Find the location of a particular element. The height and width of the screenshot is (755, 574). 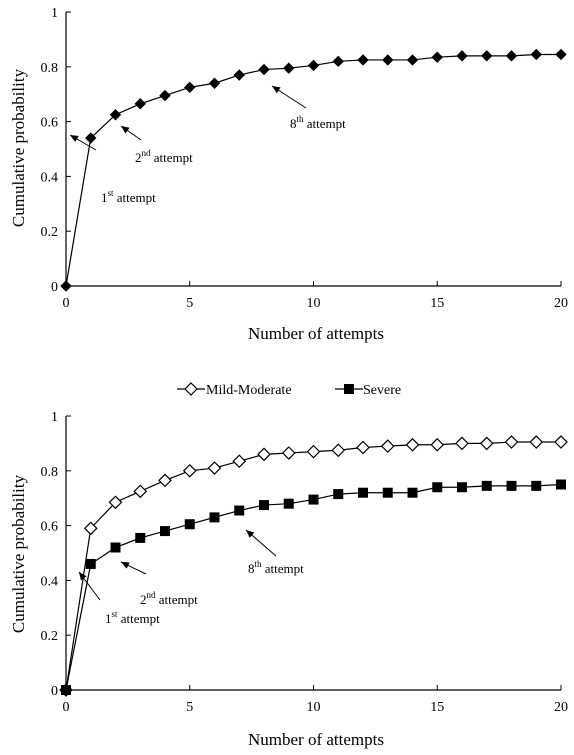

y-tick-label: 0.4 is located at coordinates (50, 581).